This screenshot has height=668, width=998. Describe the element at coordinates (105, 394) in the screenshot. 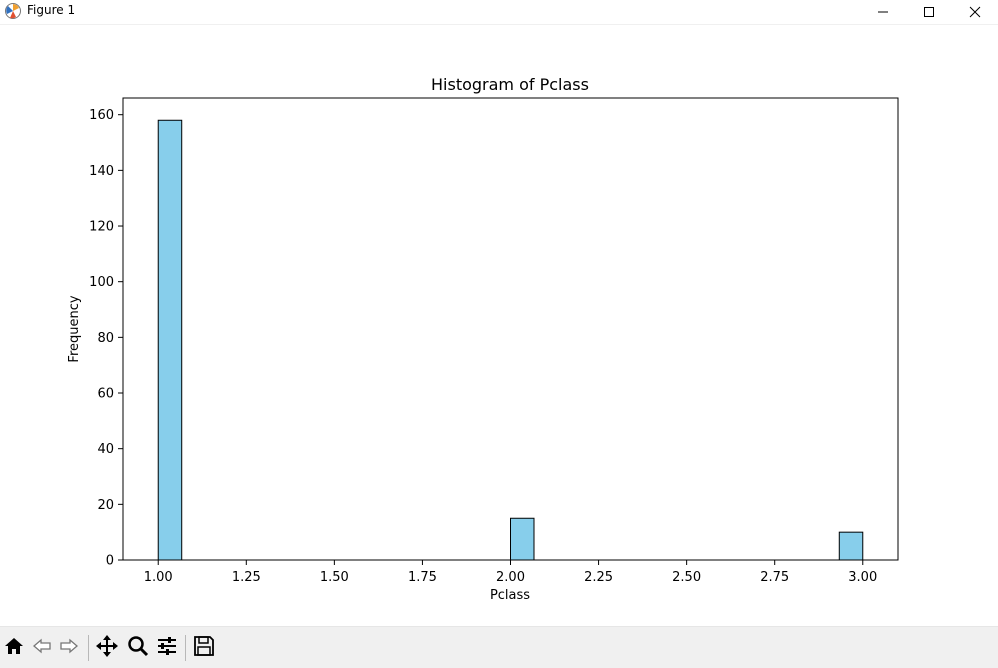

I see `y-tick-label: 60` at that location.